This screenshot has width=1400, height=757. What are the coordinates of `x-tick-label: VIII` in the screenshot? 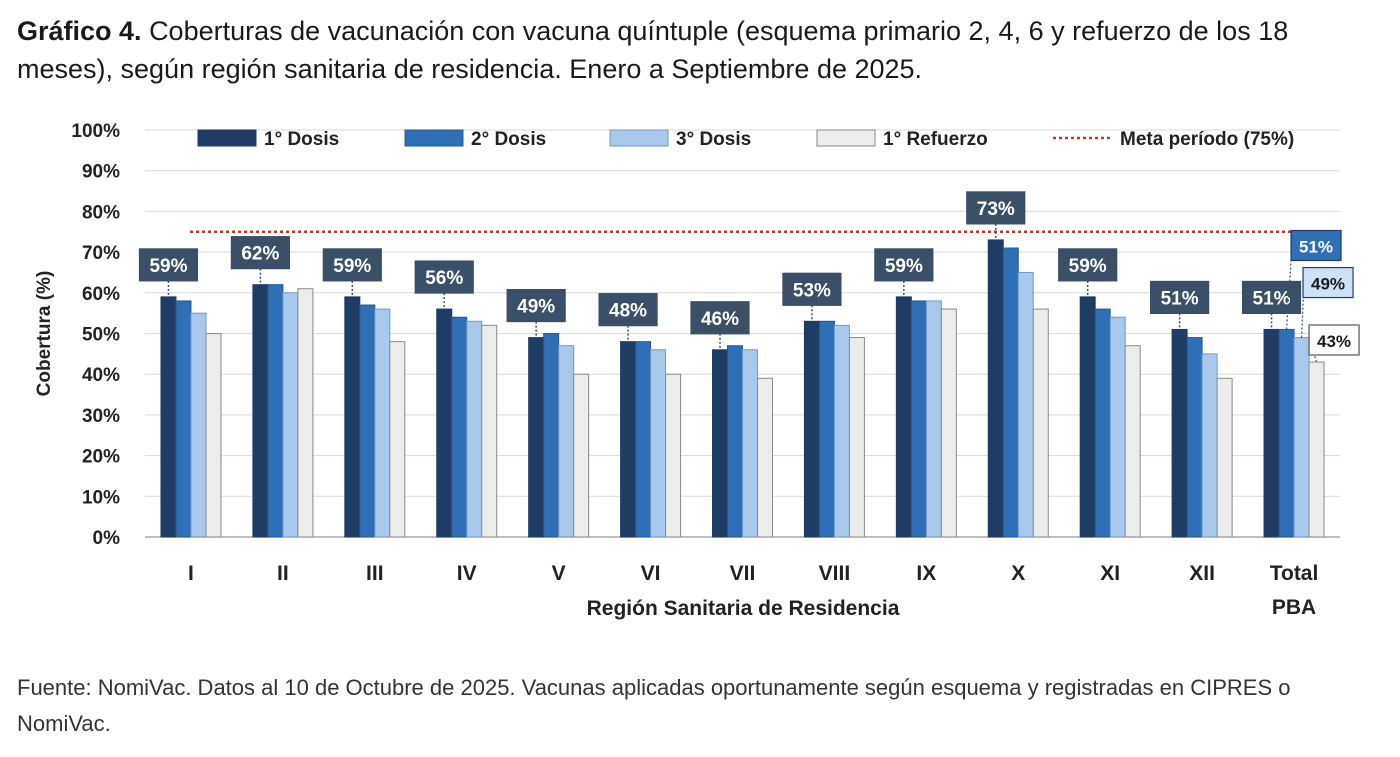 It's located at (835, 573).